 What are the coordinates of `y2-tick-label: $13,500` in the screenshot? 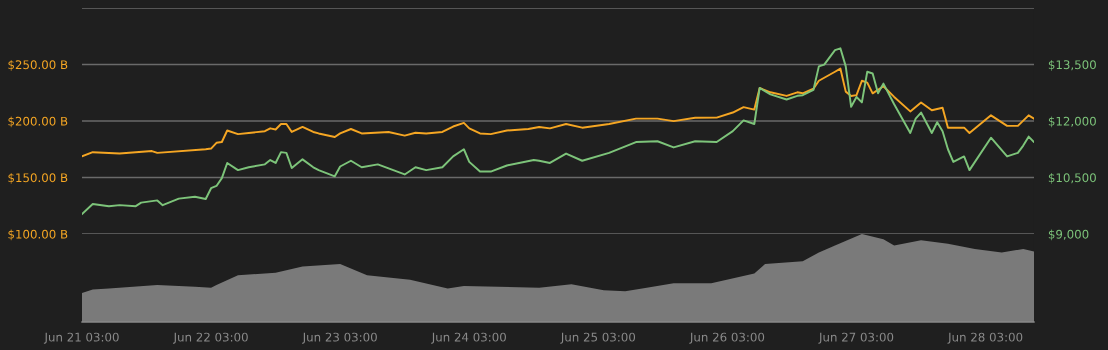 It's located at (1072, 65).